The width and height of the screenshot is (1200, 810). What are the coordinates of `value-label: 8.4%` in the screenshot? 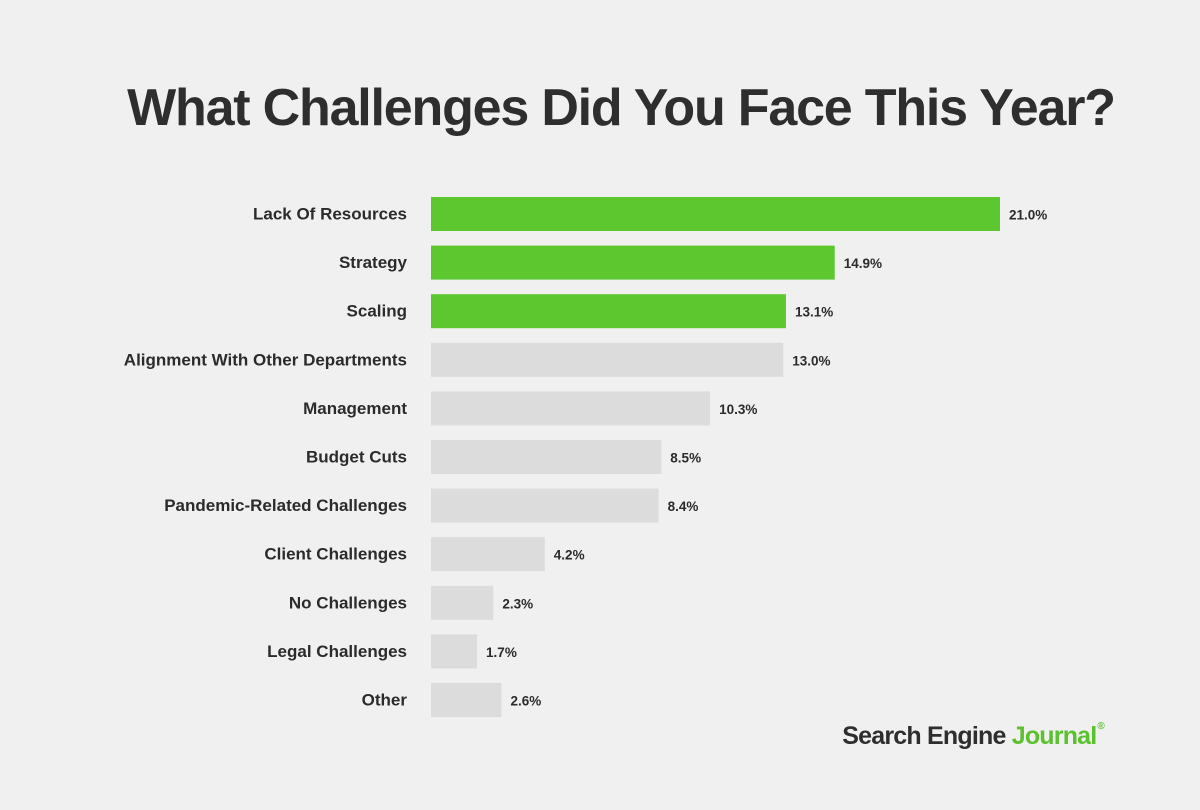 It's located at (683, 506).